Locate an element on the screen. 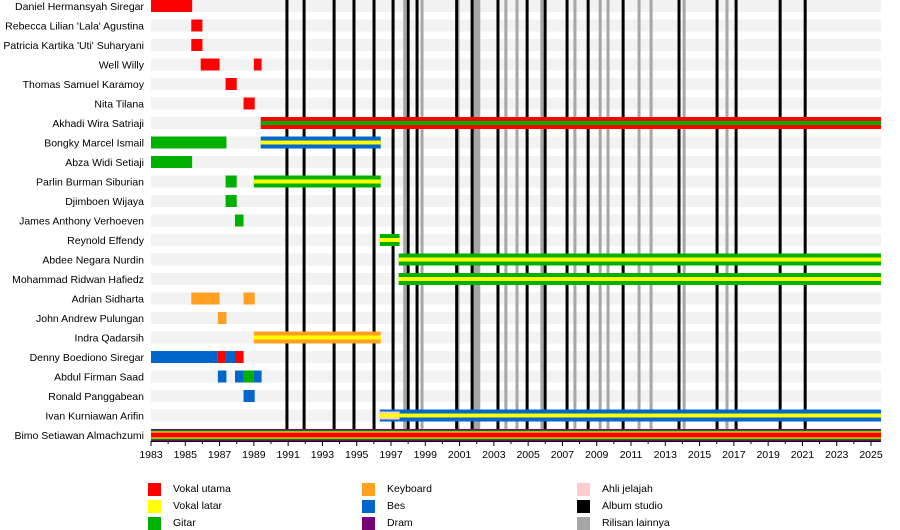 This screenshot has width=900, height=530. member-name: Bongky Marcel Ismail is located at coordinates (94, 143).